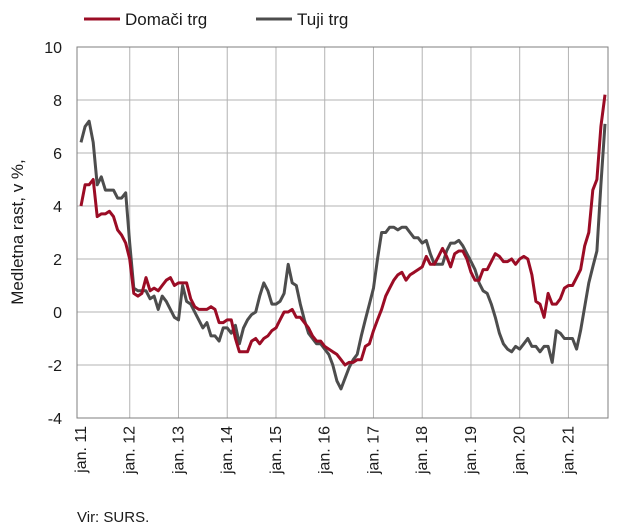 This screenshot has height=532, width=621. Describe the element at coordinates (216, 19) in the screenshot. I see `legend: Domači trg Tuji trg` at that location.